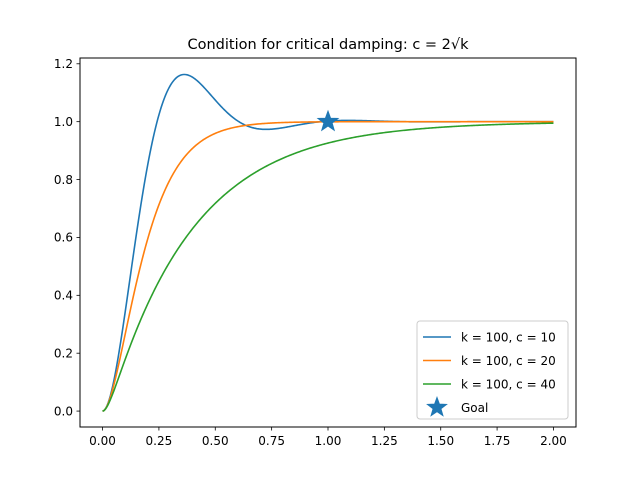 The width and height of the screenshot is (640, 480). What do you see at coordinates (440, 441) in the screenshot?
I see `x-tick-label: 1.50` at bounding box center [440, 441].